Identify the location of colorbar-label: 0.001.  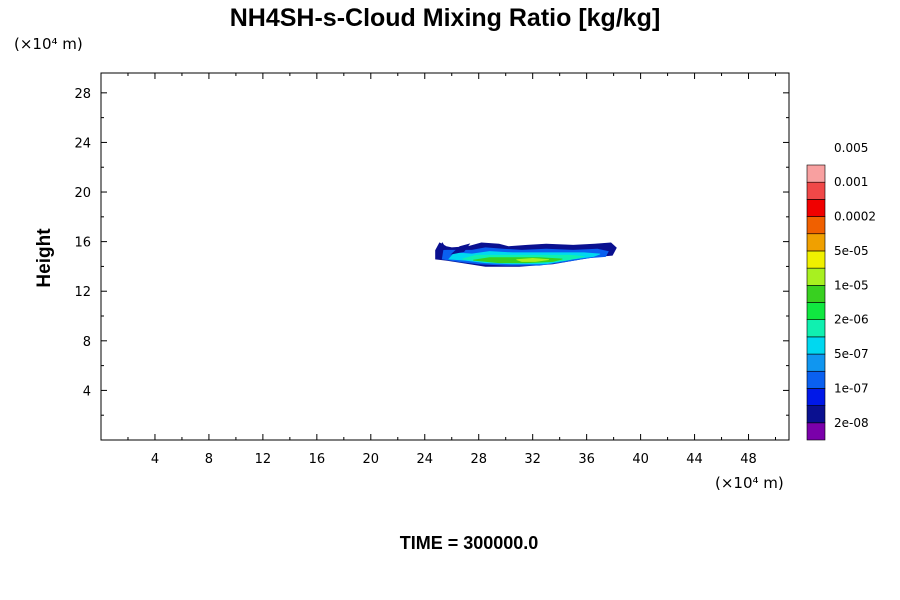
(851, 182).